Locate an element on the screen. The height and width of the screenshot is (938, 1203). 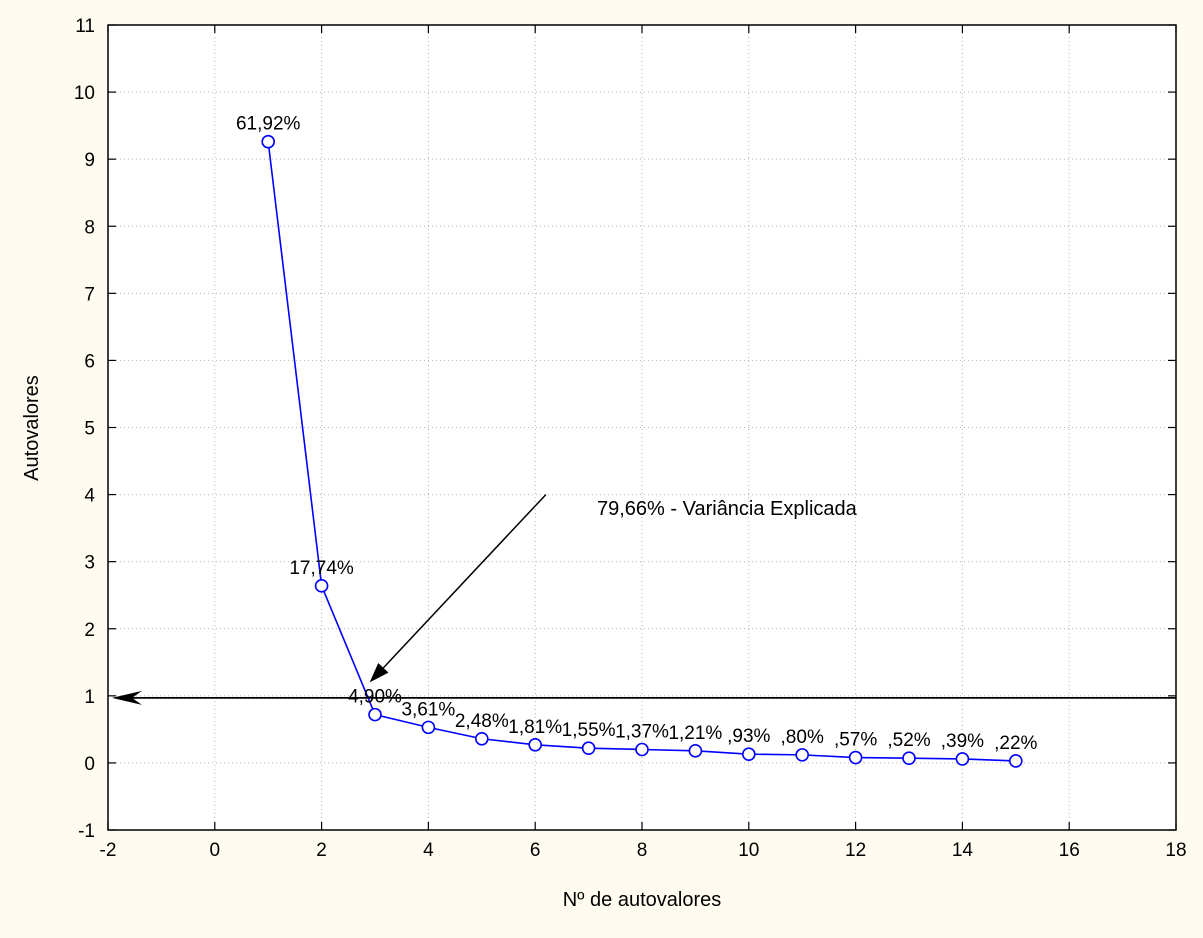
x-axis-title: Nº de autovalores is located at coordinates (642, 900).